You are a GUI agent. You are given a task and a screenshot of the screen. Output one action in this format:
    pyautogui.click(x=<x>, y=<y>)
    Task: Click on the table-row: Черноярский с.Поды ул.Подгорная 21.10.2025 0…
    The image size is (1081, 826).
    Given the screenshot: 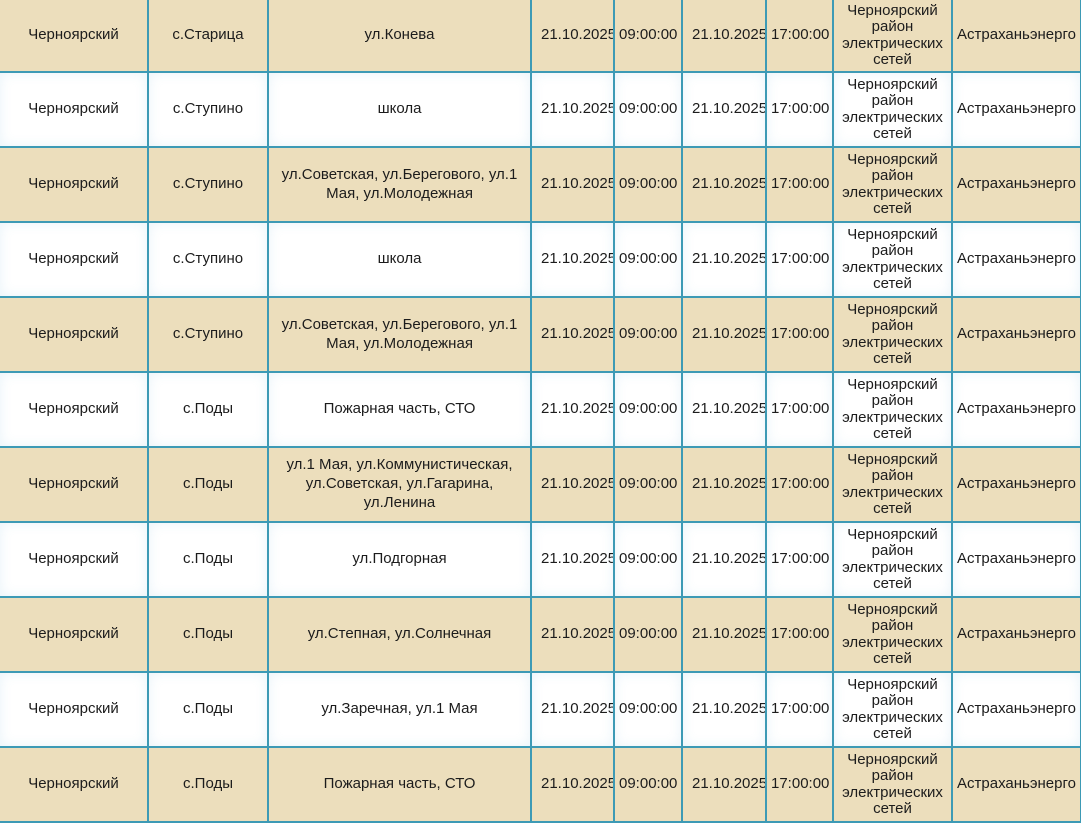 What is the action you would take?
    pyautogui.click(x=540, y=559)
    